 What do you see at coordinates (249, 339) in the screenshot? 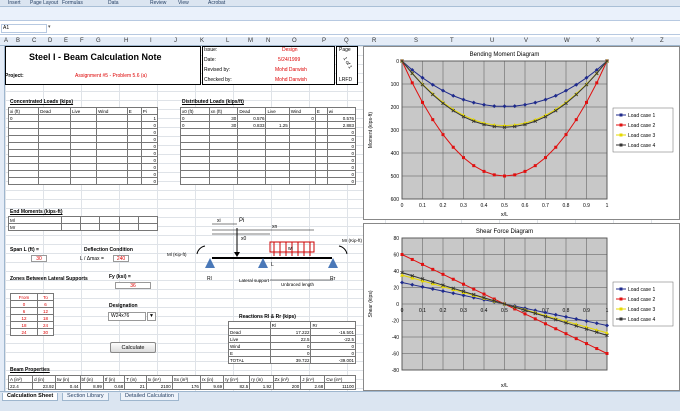
I see `table-cell: Live` at bounding box center [249, 339].